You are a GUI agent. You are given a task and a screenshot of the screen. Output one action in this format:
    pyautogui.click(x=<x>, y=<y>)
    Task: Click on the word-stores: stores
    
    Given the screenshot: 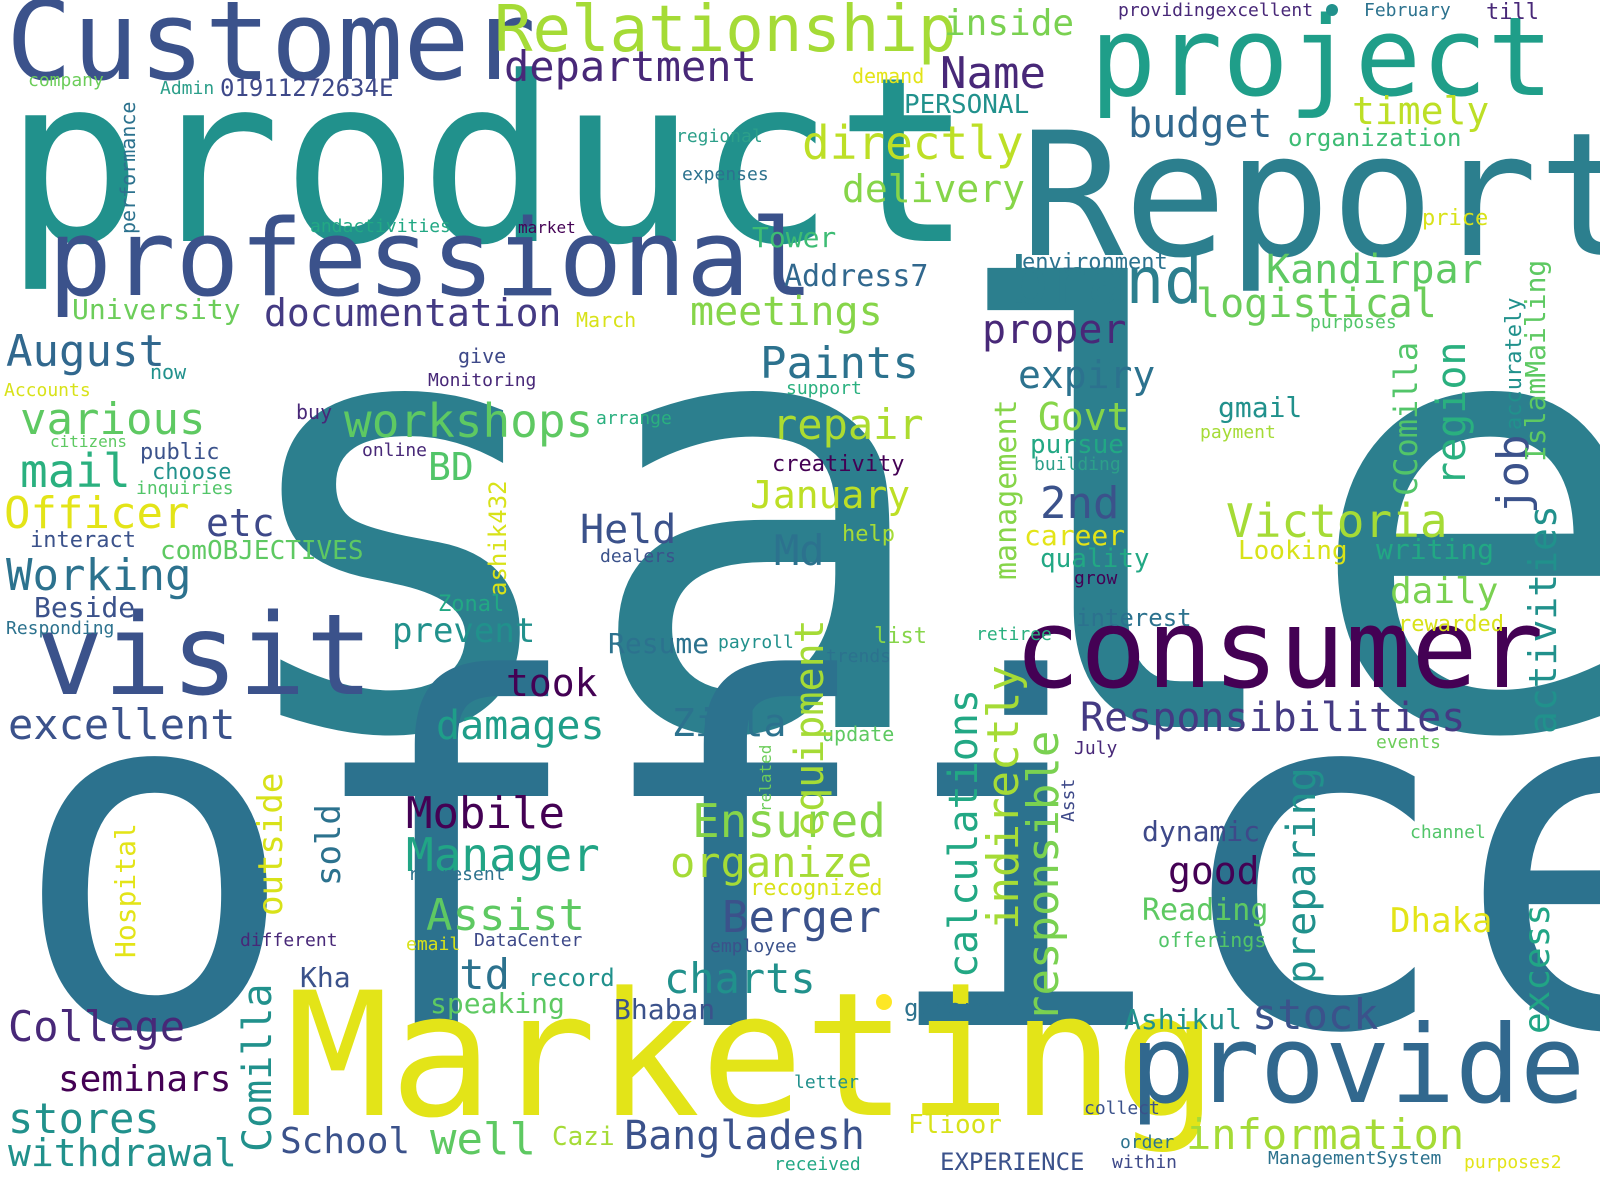 What is the action you would take?
    pyautogui.click(x=84, y=1118)
    